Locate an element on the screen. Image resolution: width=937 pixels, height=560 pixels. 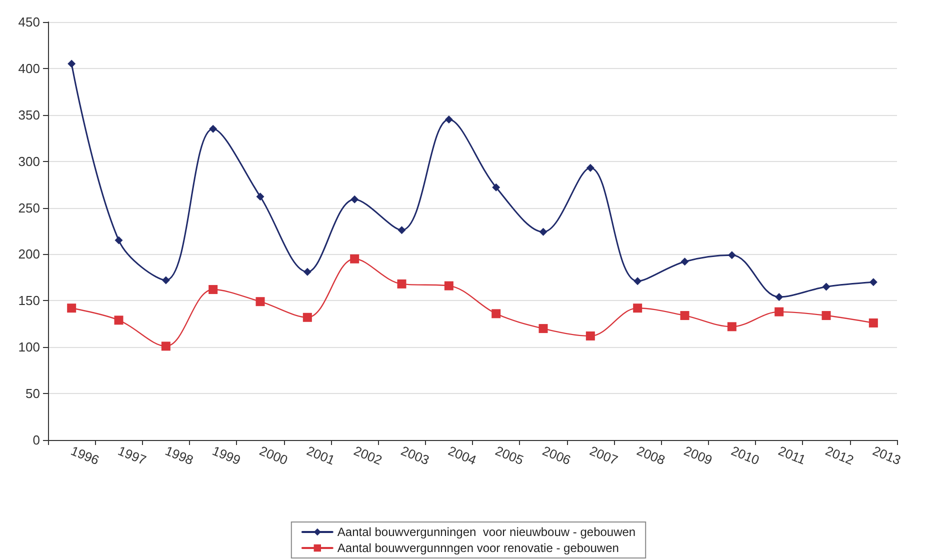
y-tick-label: 250 is located at coordinates (29, 208).